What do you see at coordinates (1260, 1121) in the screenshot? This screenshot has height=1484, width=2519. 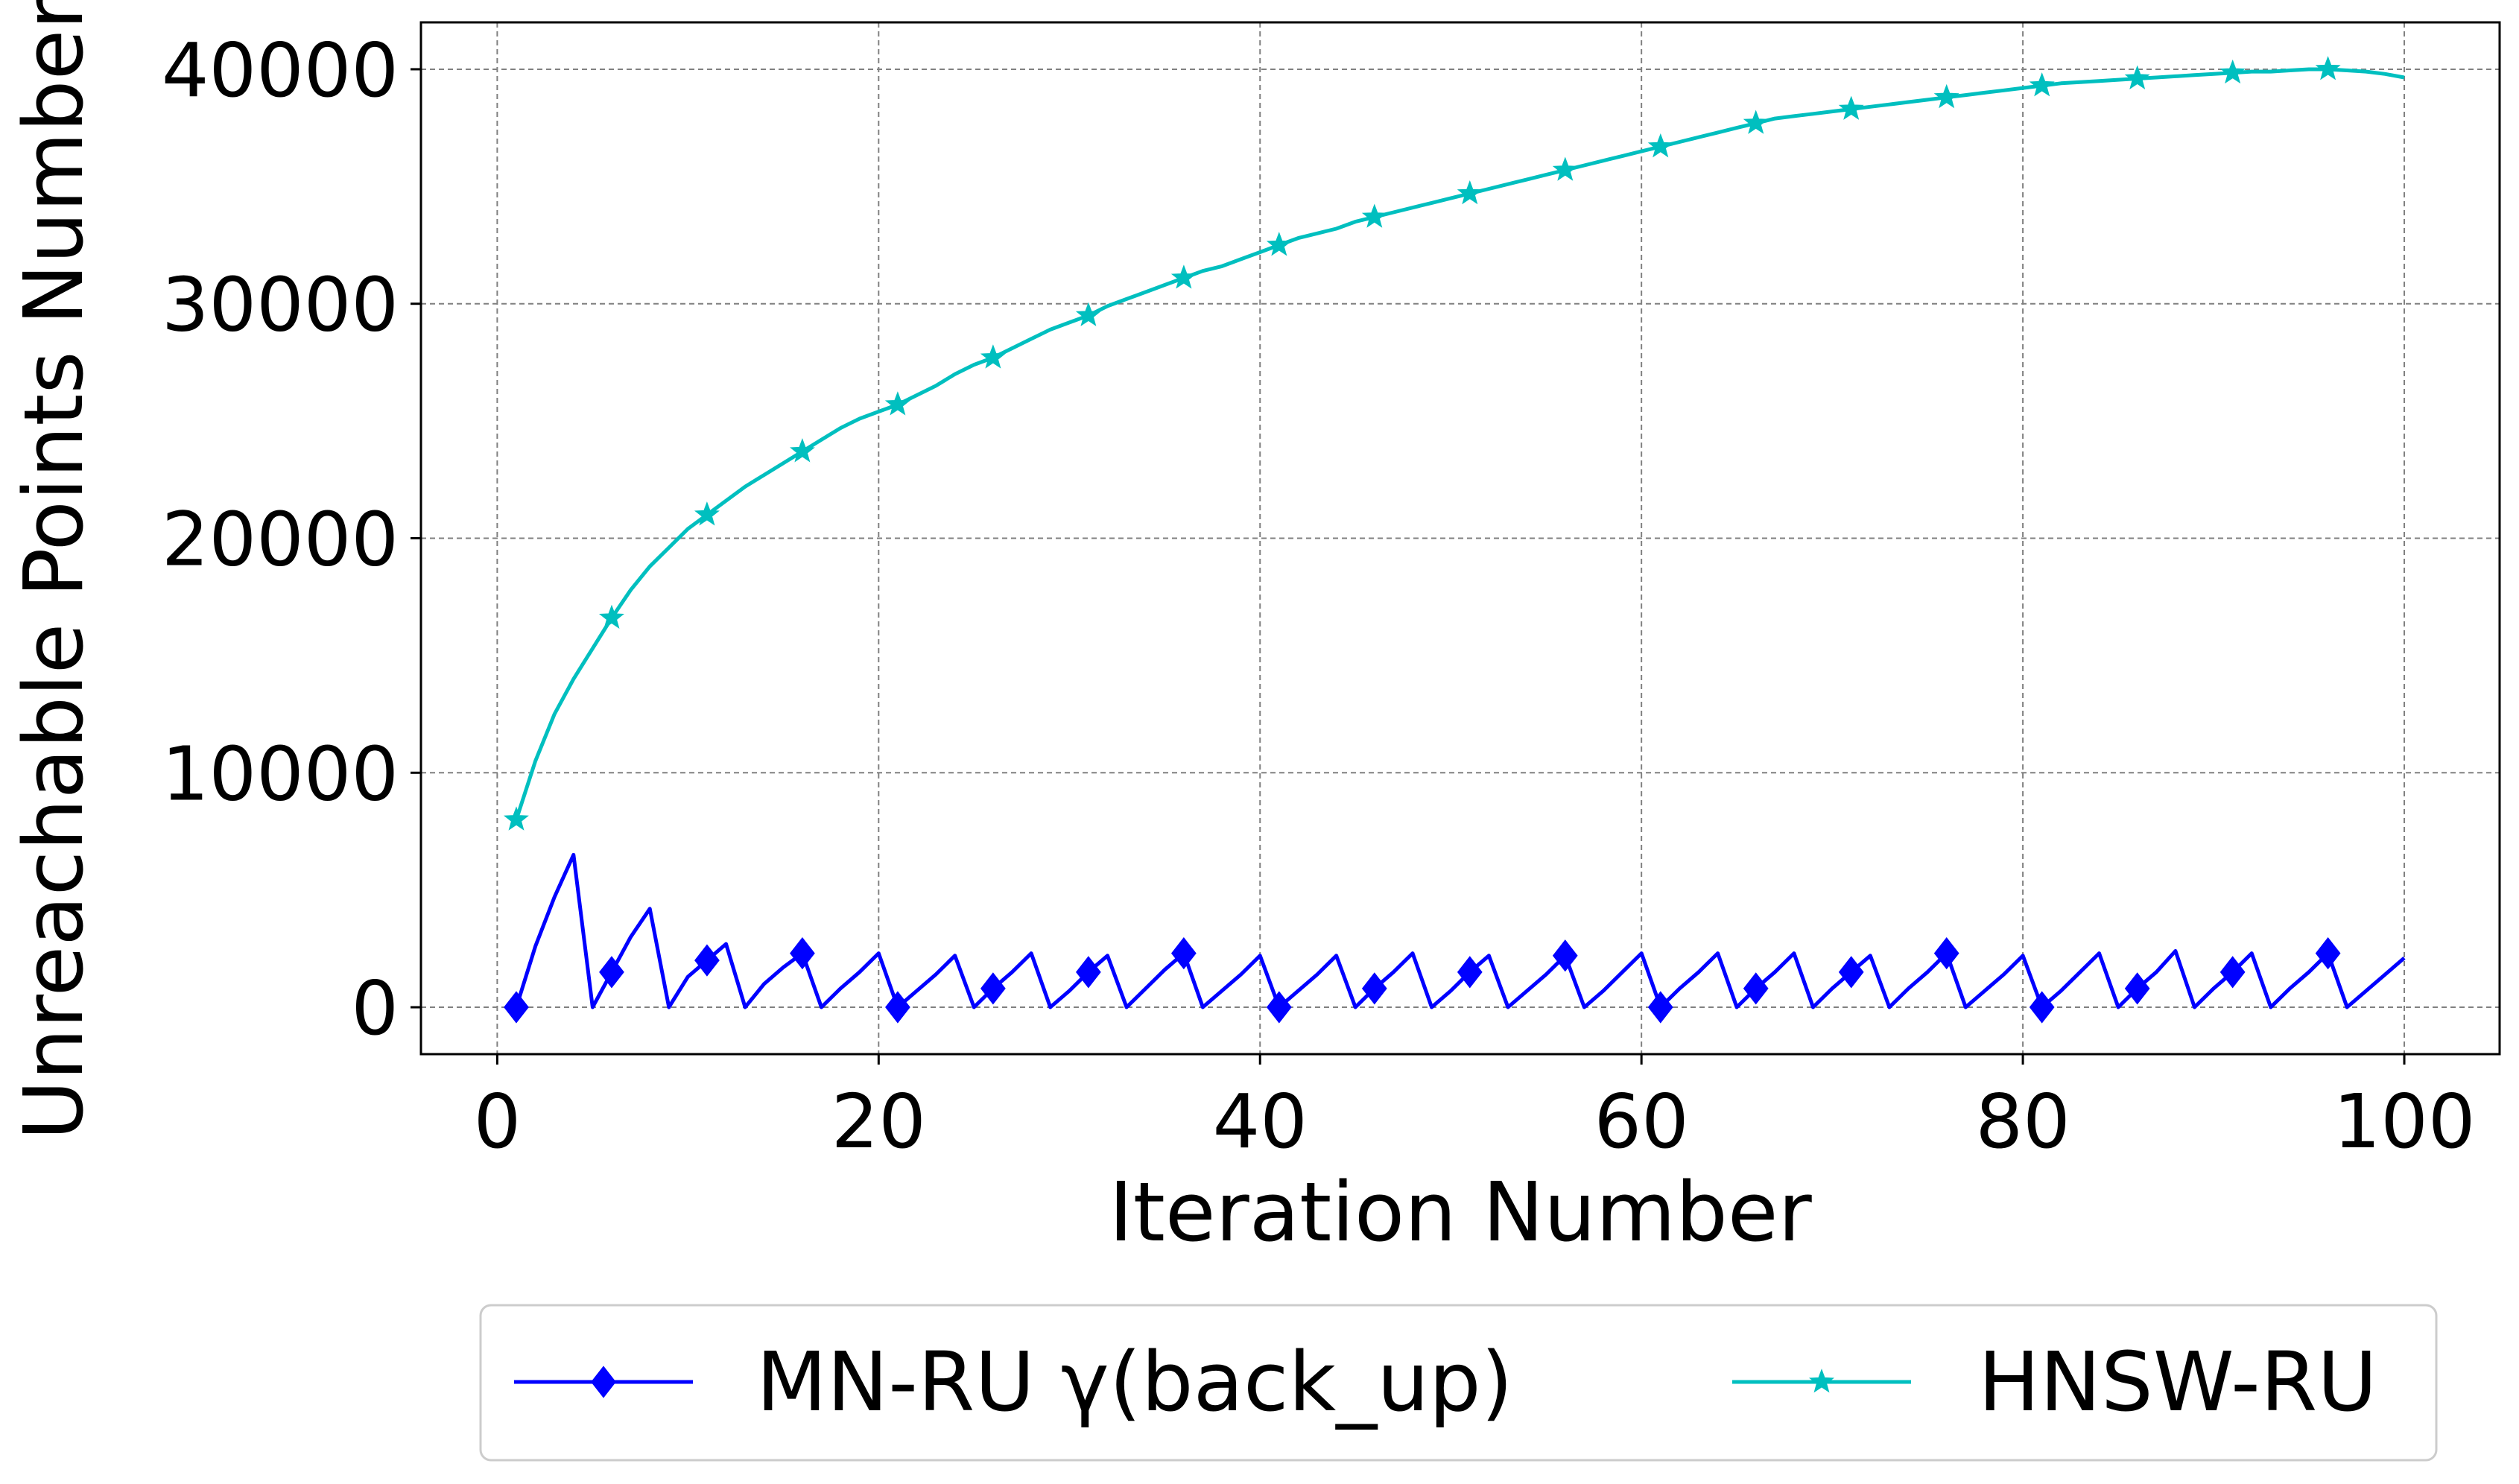 I see `x-tick-label: 40` at bounding box center [1260, 1121].